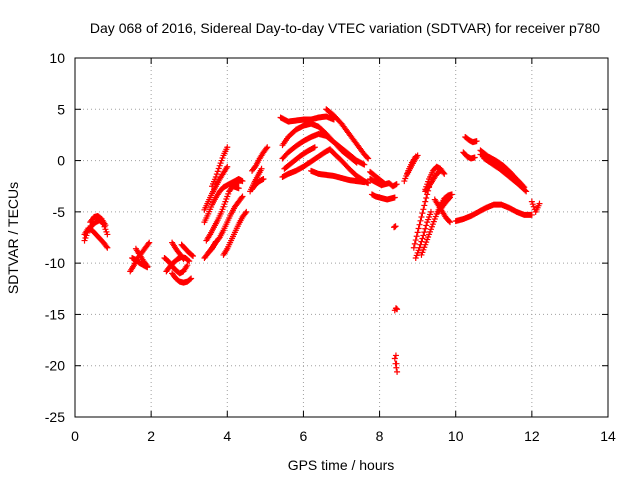 Image resolution: width=640 pixels, height=480 pixels. What do you see at coordinates (532, 436) in the screenshot?
I see `x-tick-label: 12` at bounding box center [532, 436].